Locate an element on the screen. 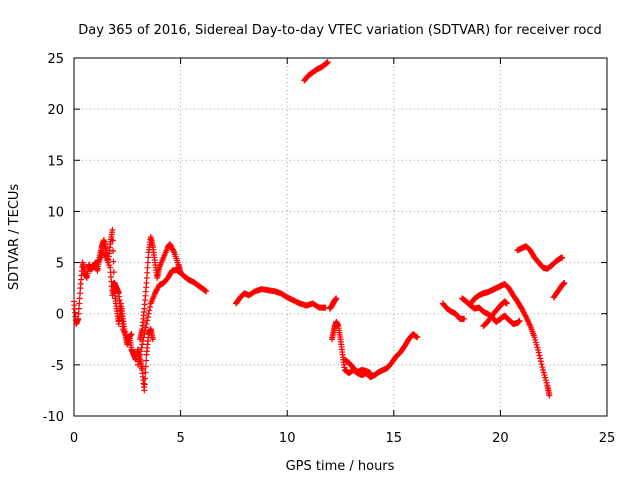 The image size is (640, 480). series-s4 is located at coordinates (172, 317).